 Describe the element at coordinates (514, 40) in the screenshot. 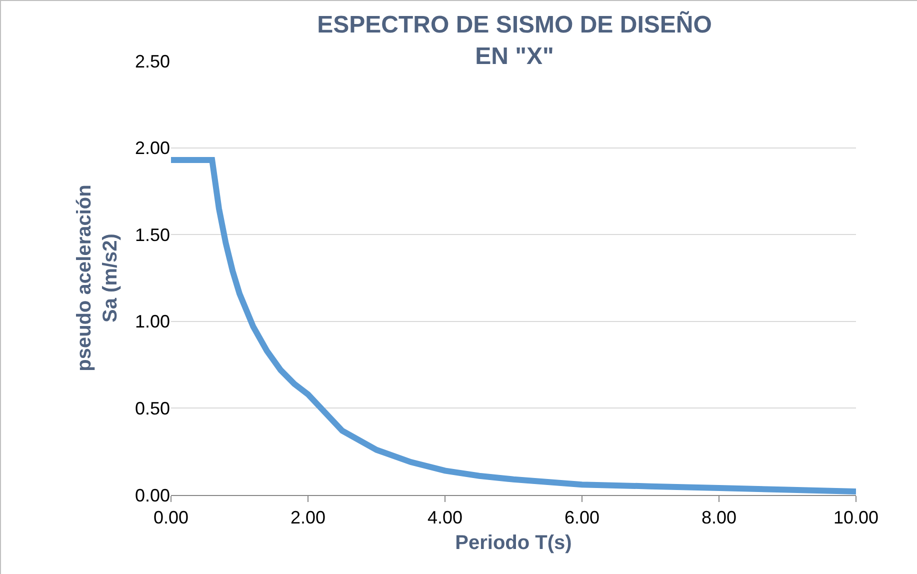

I see `chart-title: ESPECTRO DE SISMO DE DISEÑO EN "X"` at that location.